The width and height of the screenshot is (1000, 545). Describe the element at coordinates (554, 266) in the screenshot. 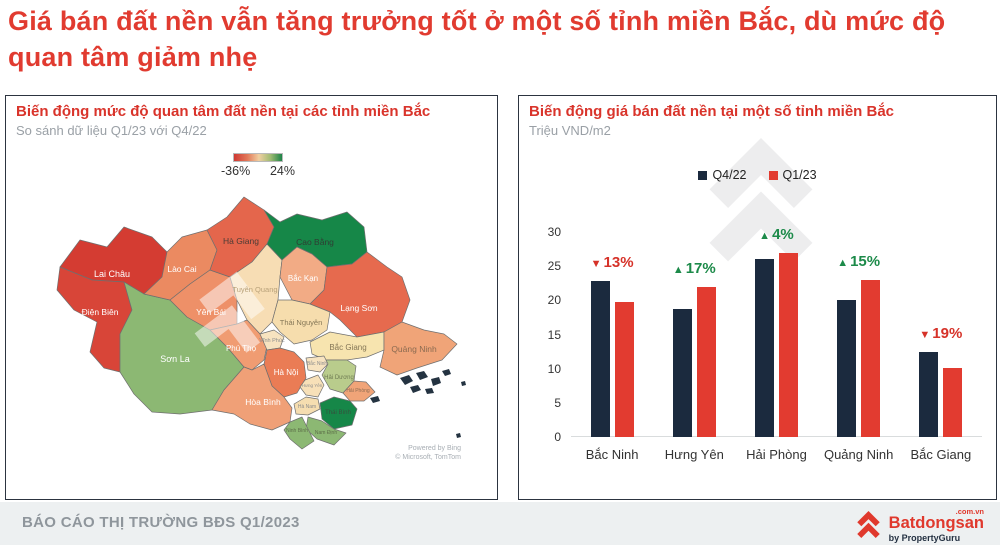

I see `y-axis-tick-25: 25` at that location.